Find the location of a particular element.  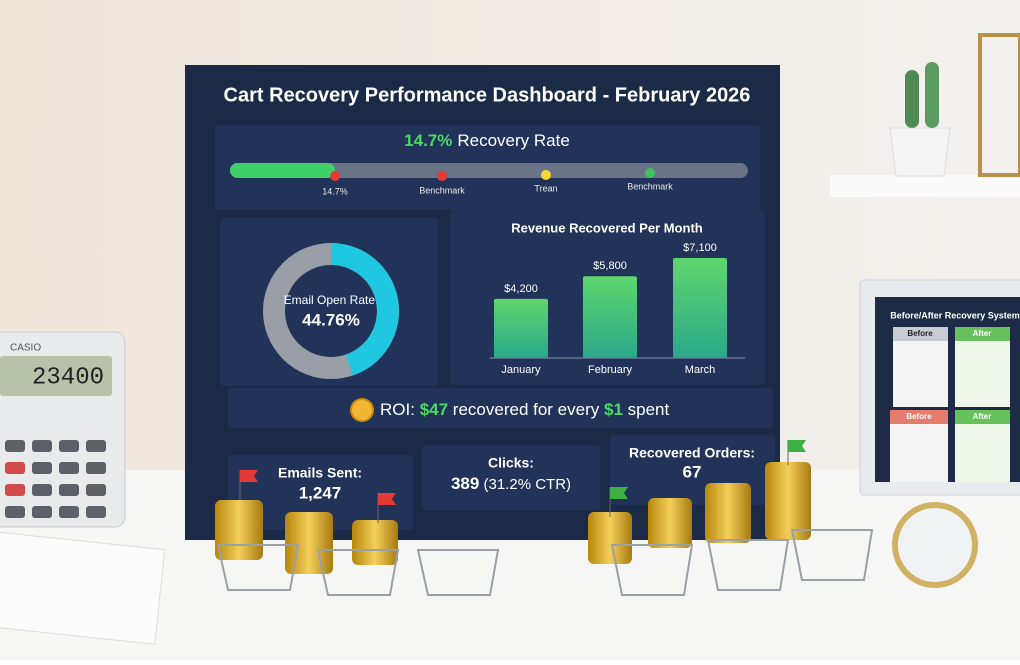

roi-text: ROI: $47 recovered for every $1 spent is located at coordinates (525, 409).